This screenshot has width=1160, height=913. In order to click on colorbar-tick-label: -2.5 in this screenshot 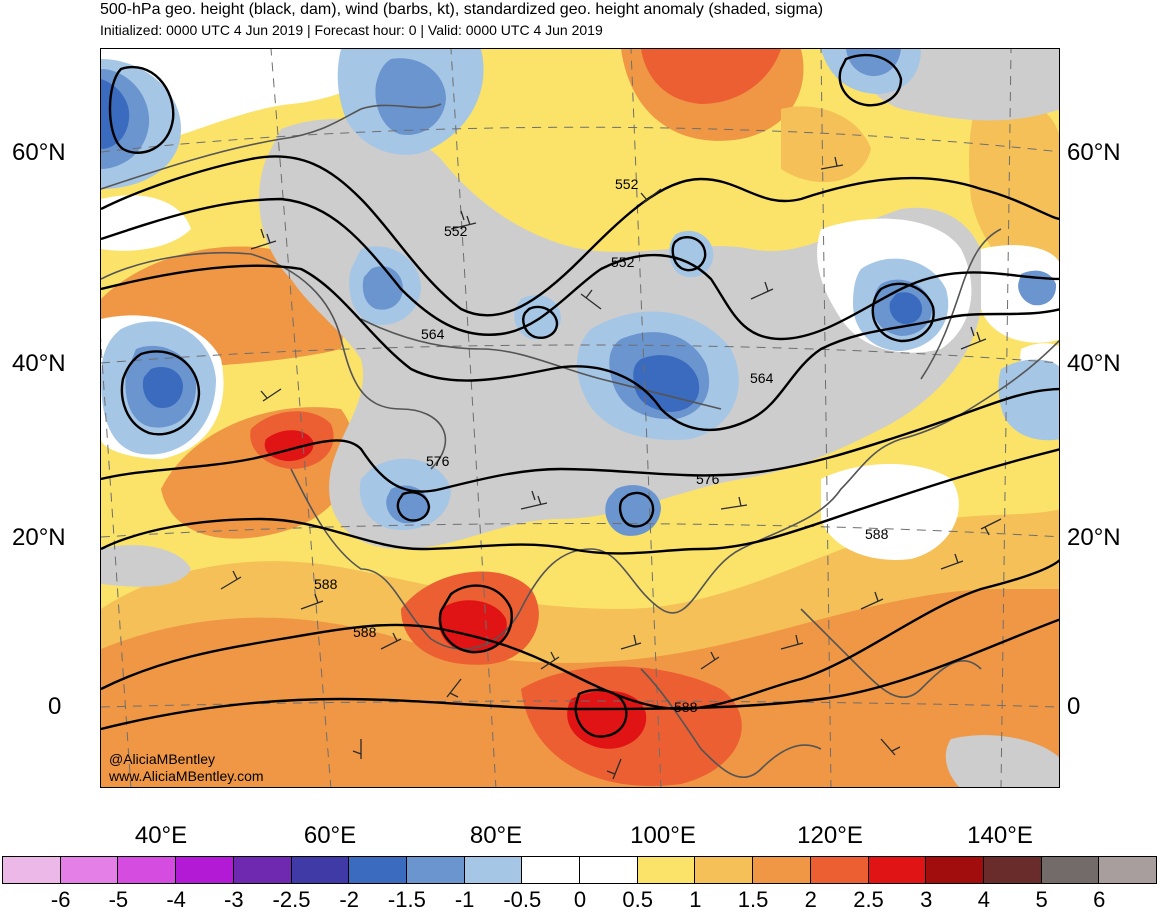, I will do `click(291, 899)`.